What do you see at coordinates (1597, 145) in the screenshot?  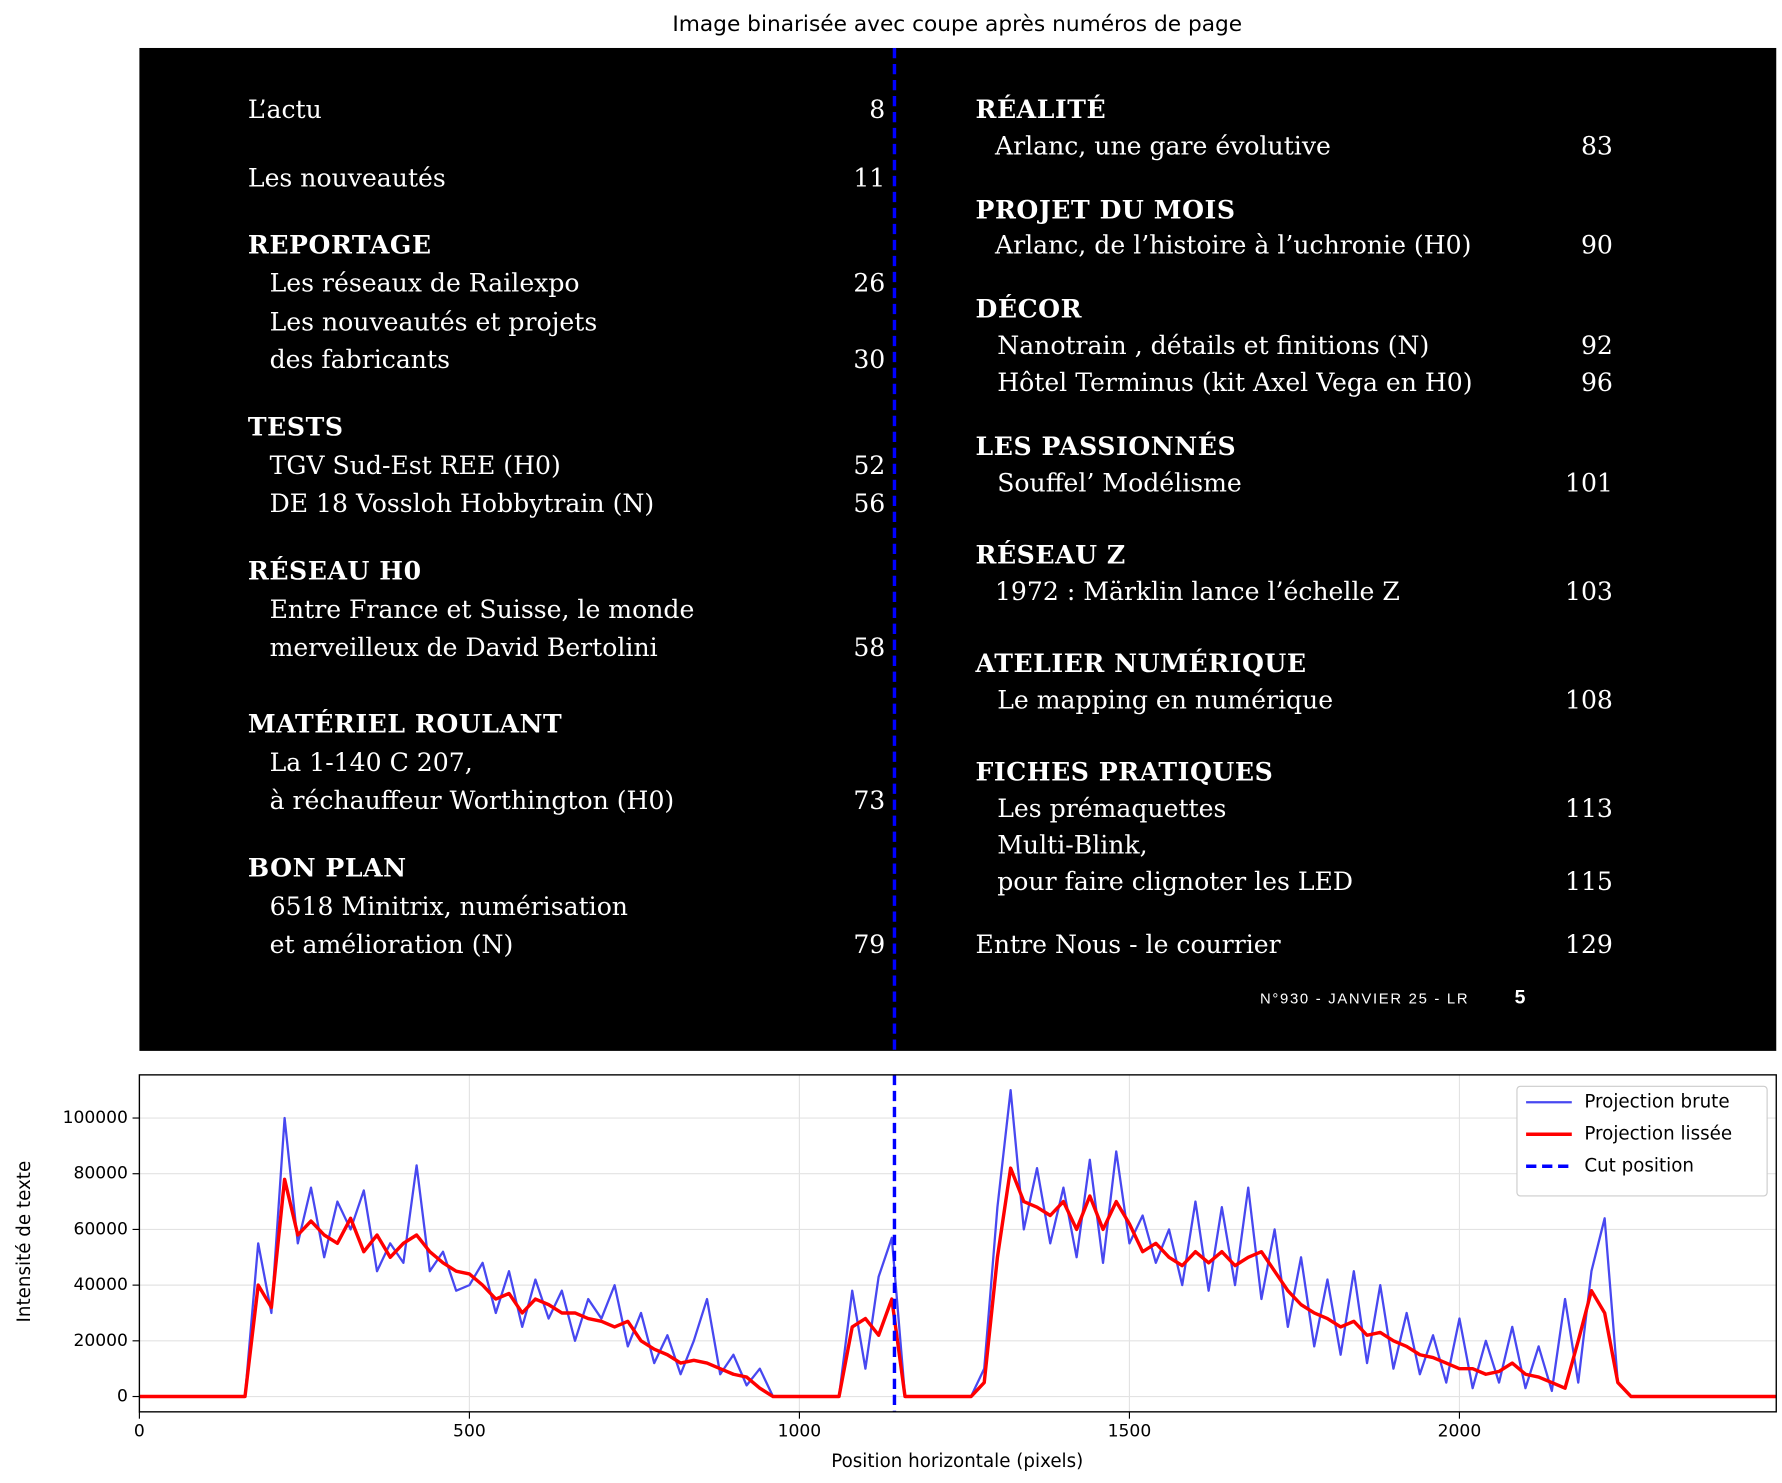 I see `toc-page: 83` at bounding box center [1597, 145].